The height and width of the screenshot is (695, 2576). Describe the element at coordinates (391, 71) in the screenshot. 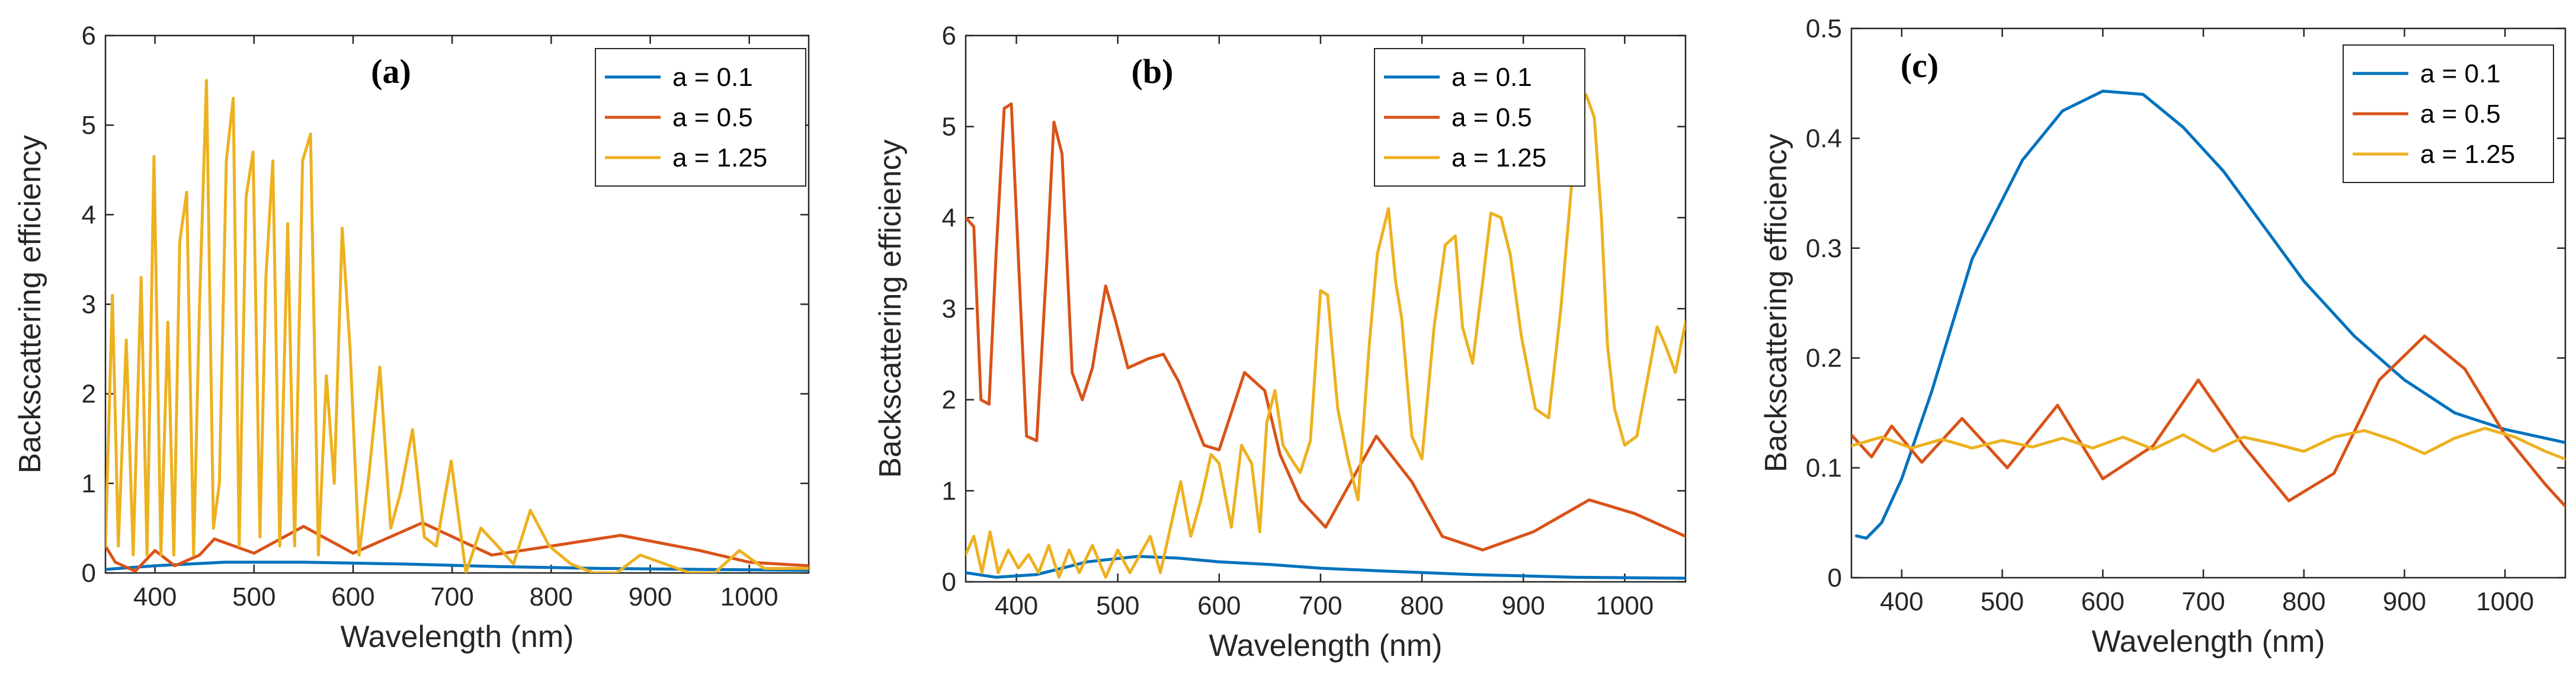

I see `panel-tag: (a)` at that location.